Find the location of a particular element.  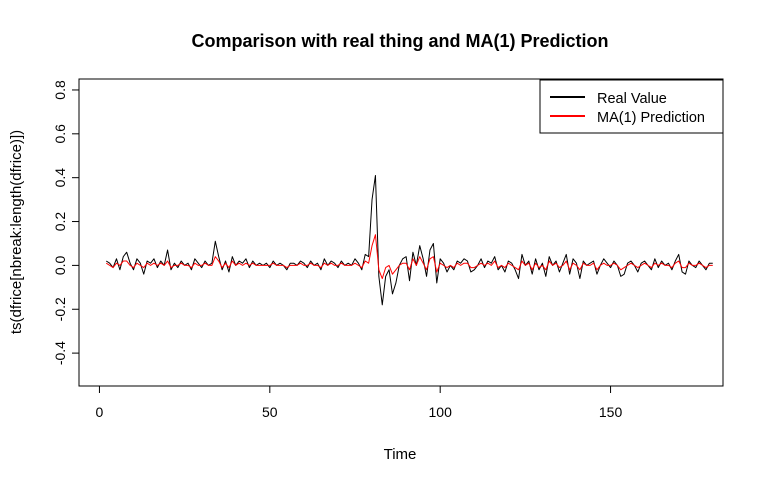

y-axis-label: ts(dfrice[nbreak:length(dfrice)]) is located at coordinates (16, 232).